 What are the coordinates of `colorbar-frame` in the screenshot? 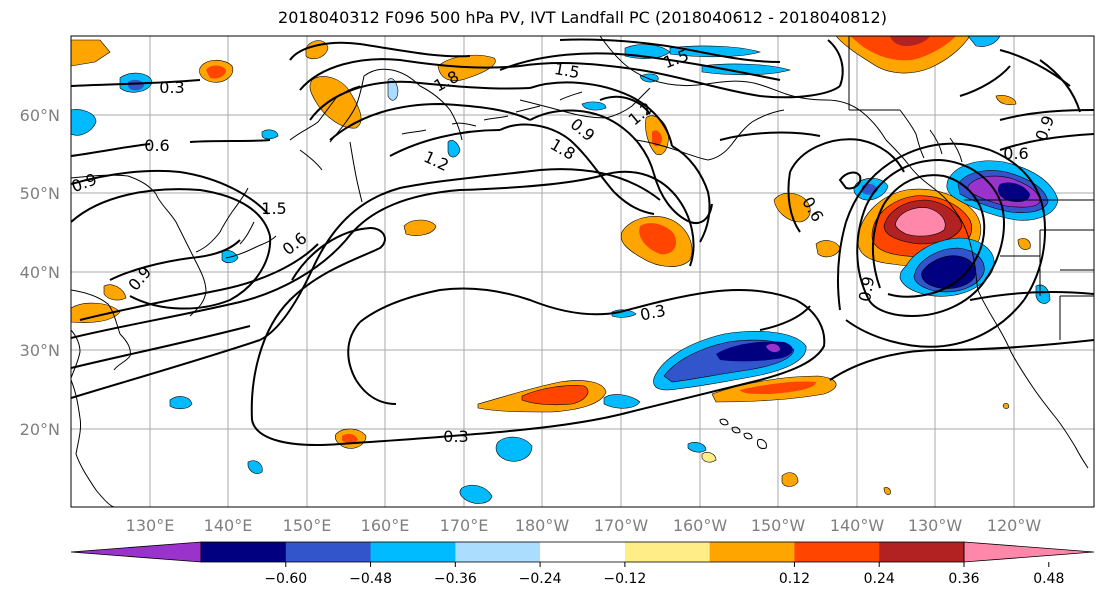 It's located at (582, 552).